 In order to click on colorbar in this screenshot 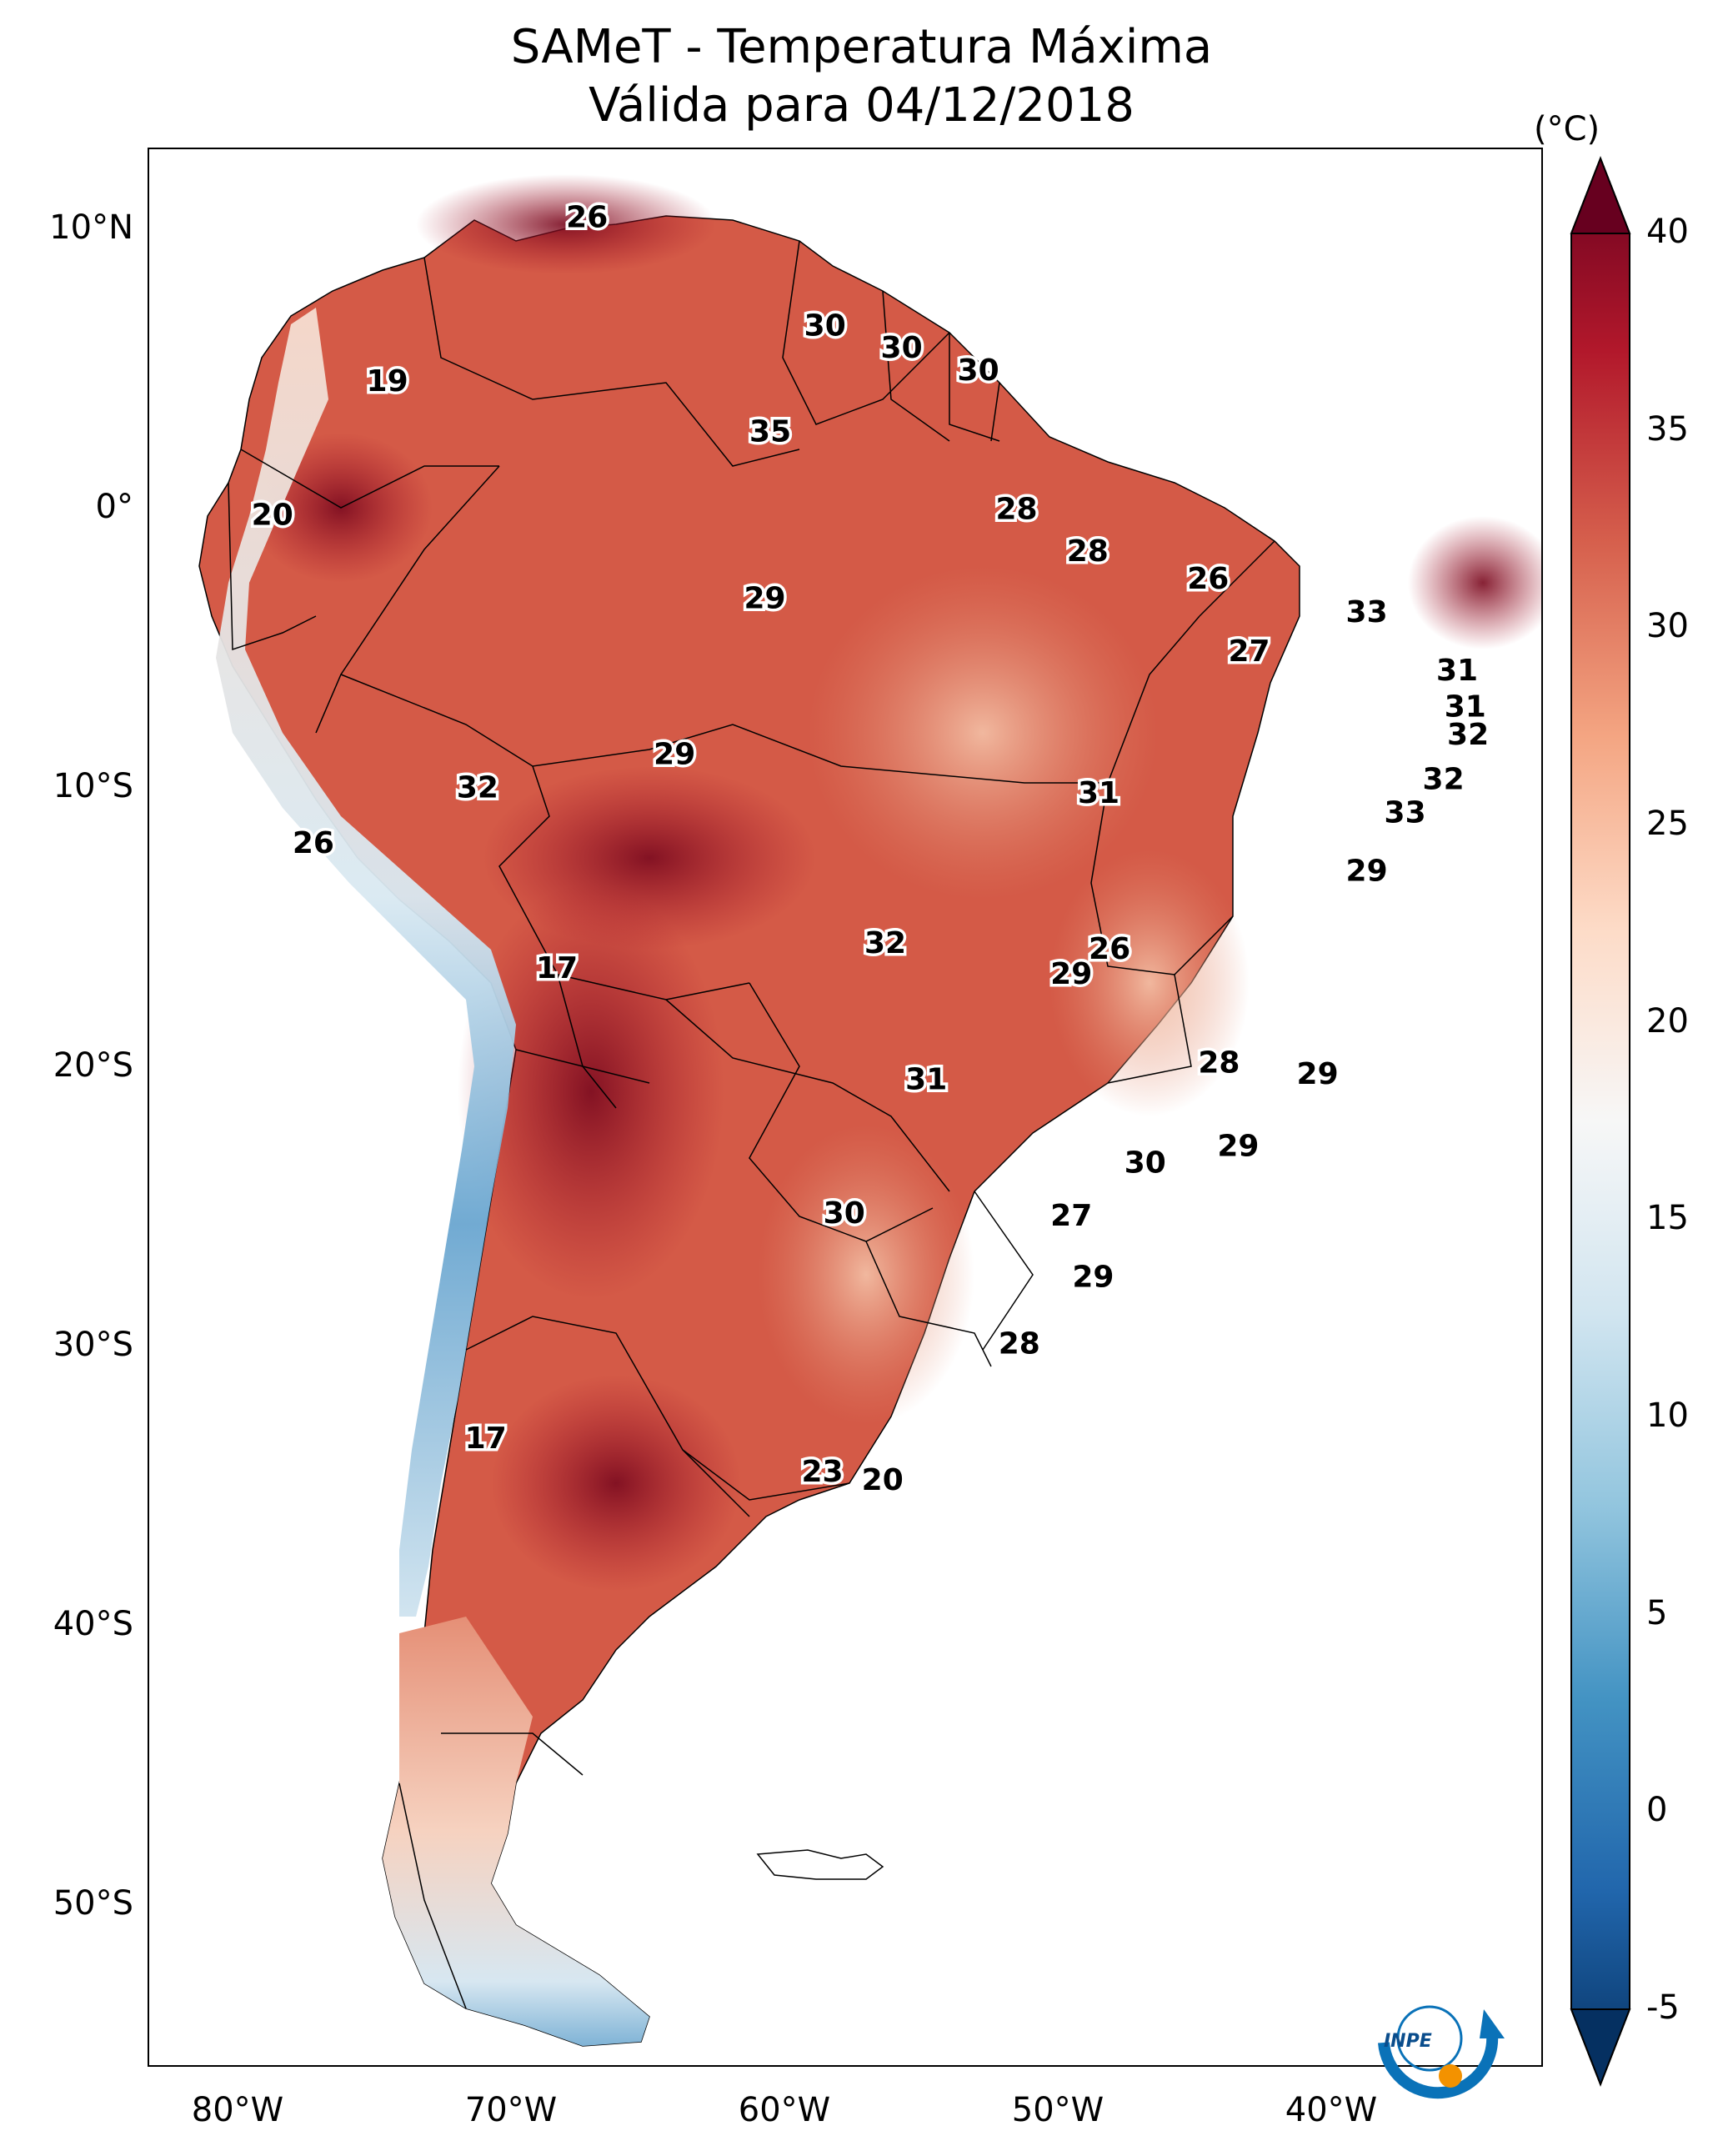, I will do `click(1600, 1121)`.